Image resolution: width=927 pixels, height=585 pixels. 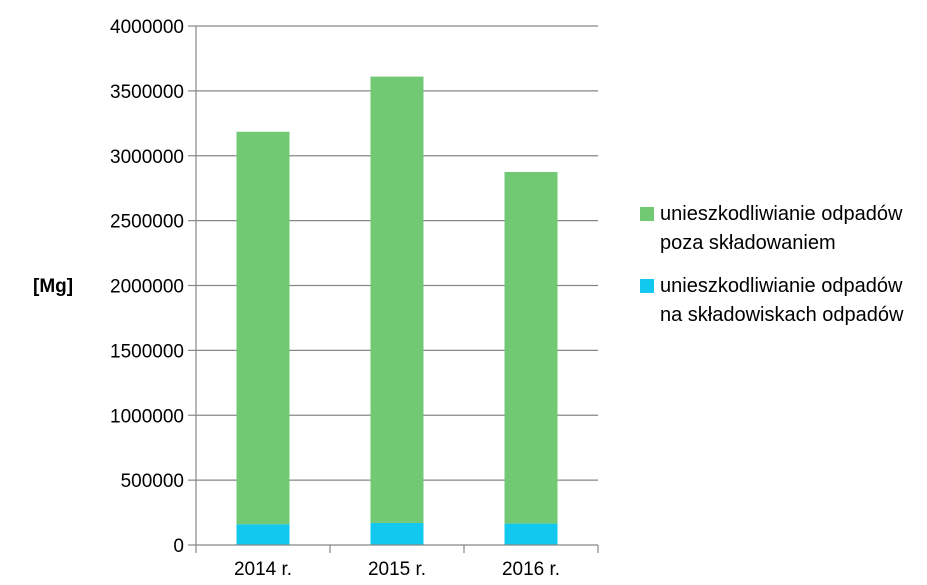 What do you see at coordinates (147, 27) in the screenshot?
I see `y-tick-label: 4000000` at bounding box center [147, 27].